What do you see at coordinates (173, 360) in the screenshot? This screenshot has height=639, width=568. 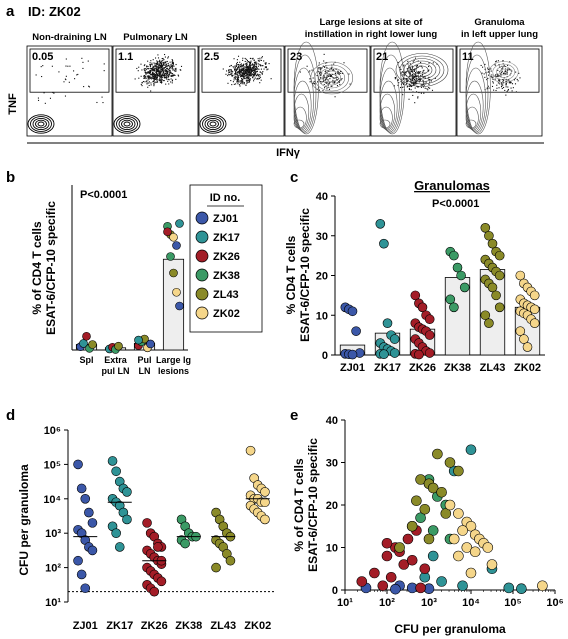 I see `category-label: Large lg` at bounding box center [173, 360].